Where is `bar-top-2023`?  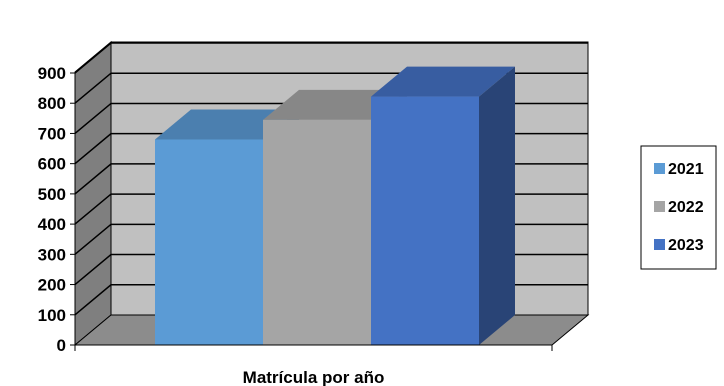 bar-top-2023 is located at coordinates (443, 81).